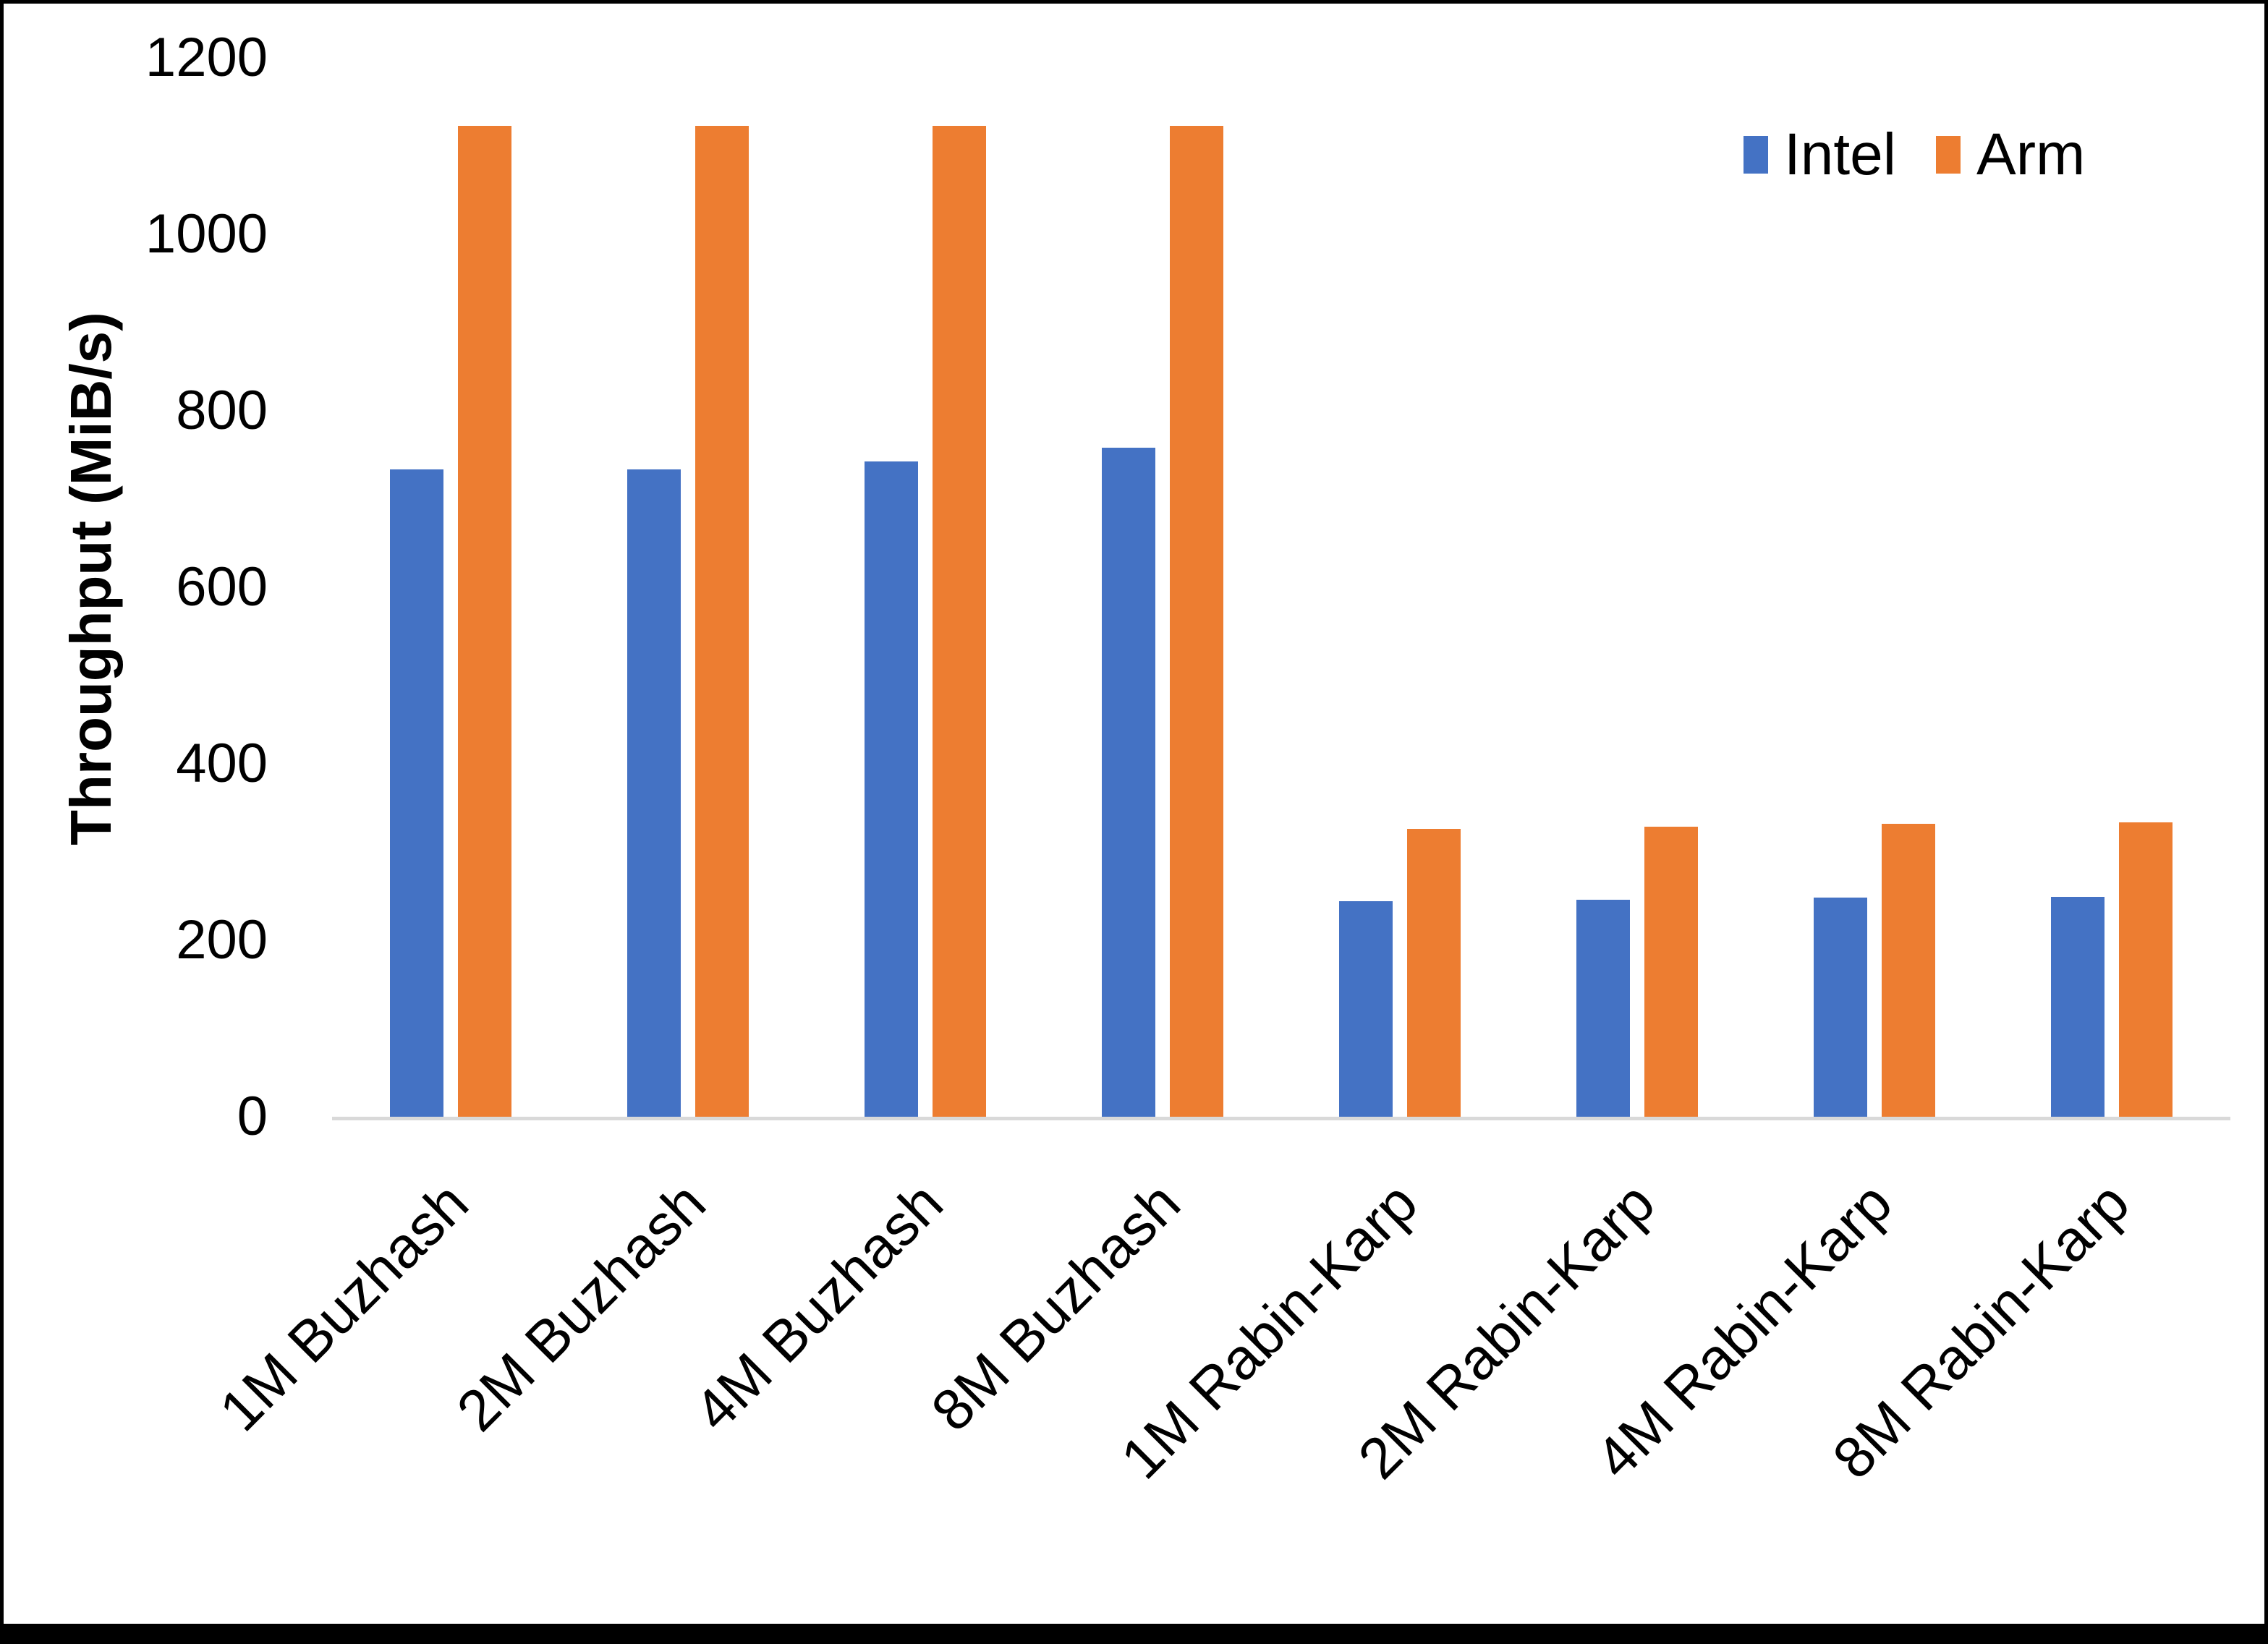 The height and width of the screenshot is (1644, 2268). I want to click on bar-group-2m-rabin-karp, so click(1637, 587).